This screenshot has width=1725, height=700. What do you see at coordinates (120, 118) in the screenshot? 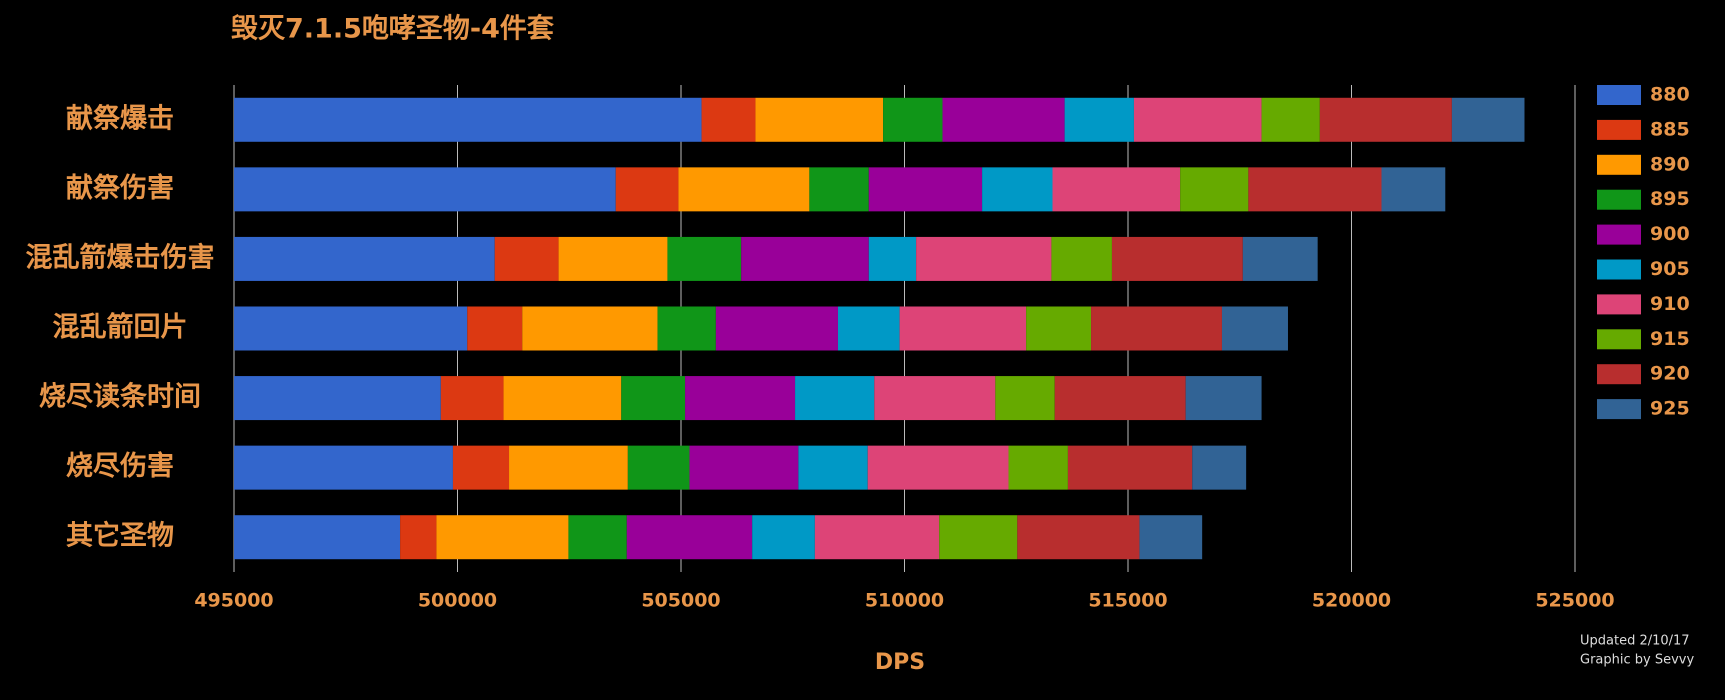
I see `y-tick-label: 献祭爆击` at bounding box center [120, 118].